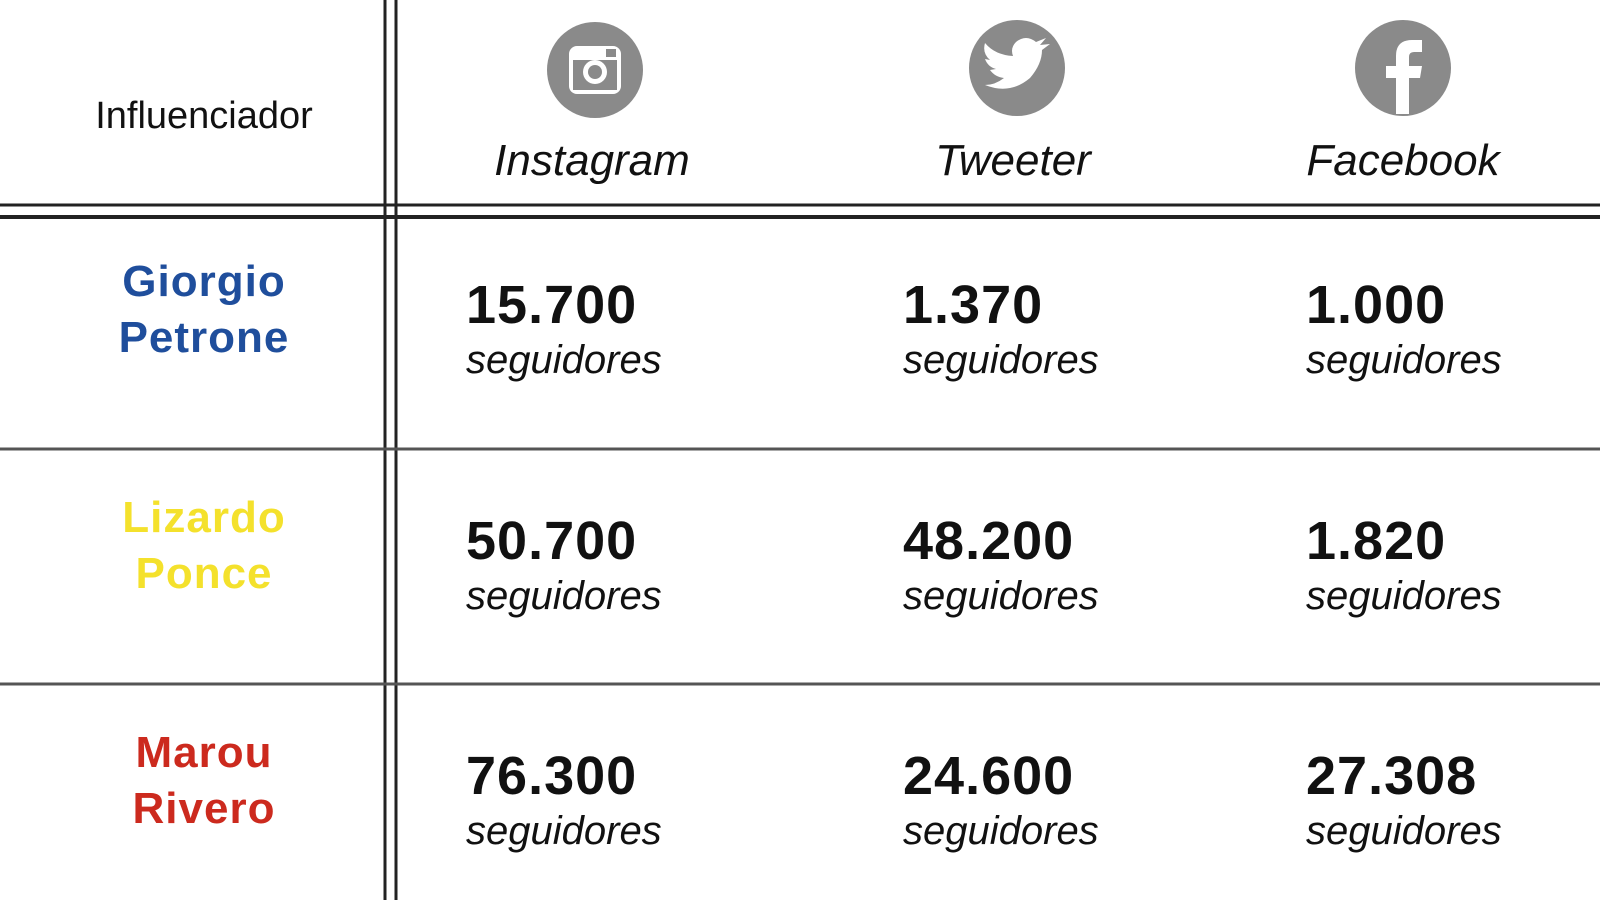  Describe the element at coordinates (204, 116) in the screenshot. I see `header-title: Influenciador` at that location.